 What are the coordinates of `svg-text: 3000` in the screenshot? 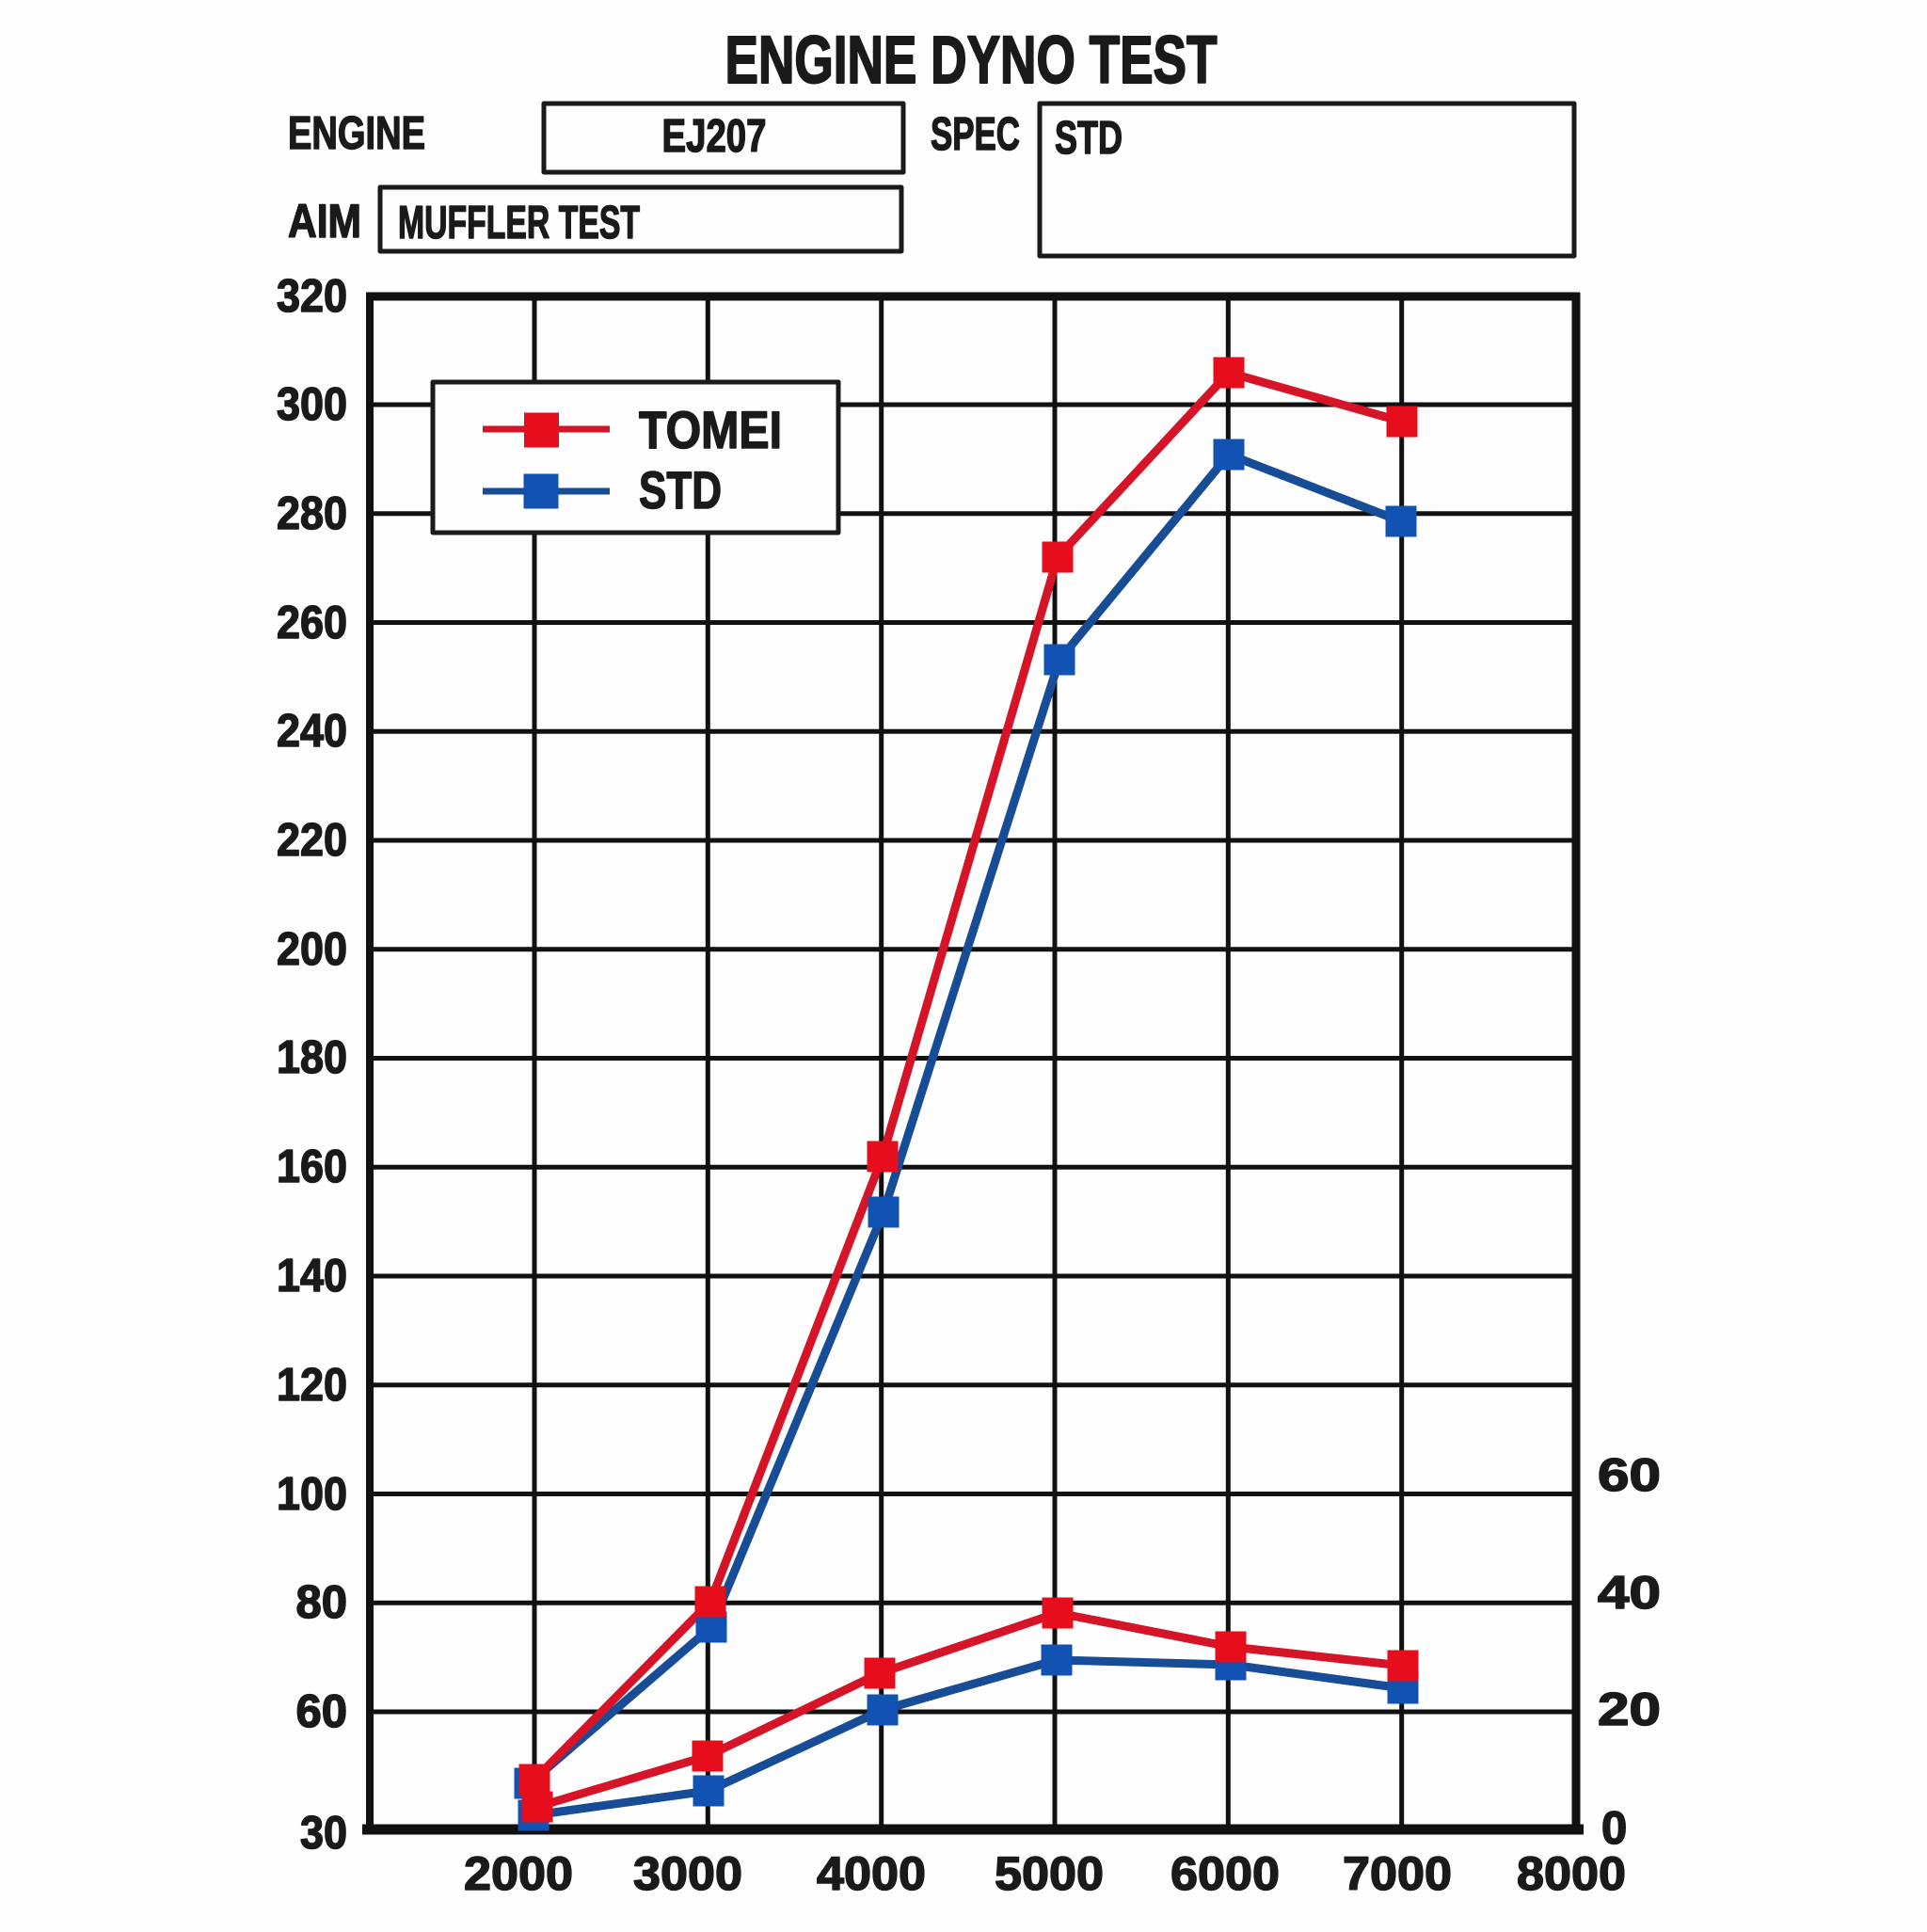 It's located at (687, 1873).